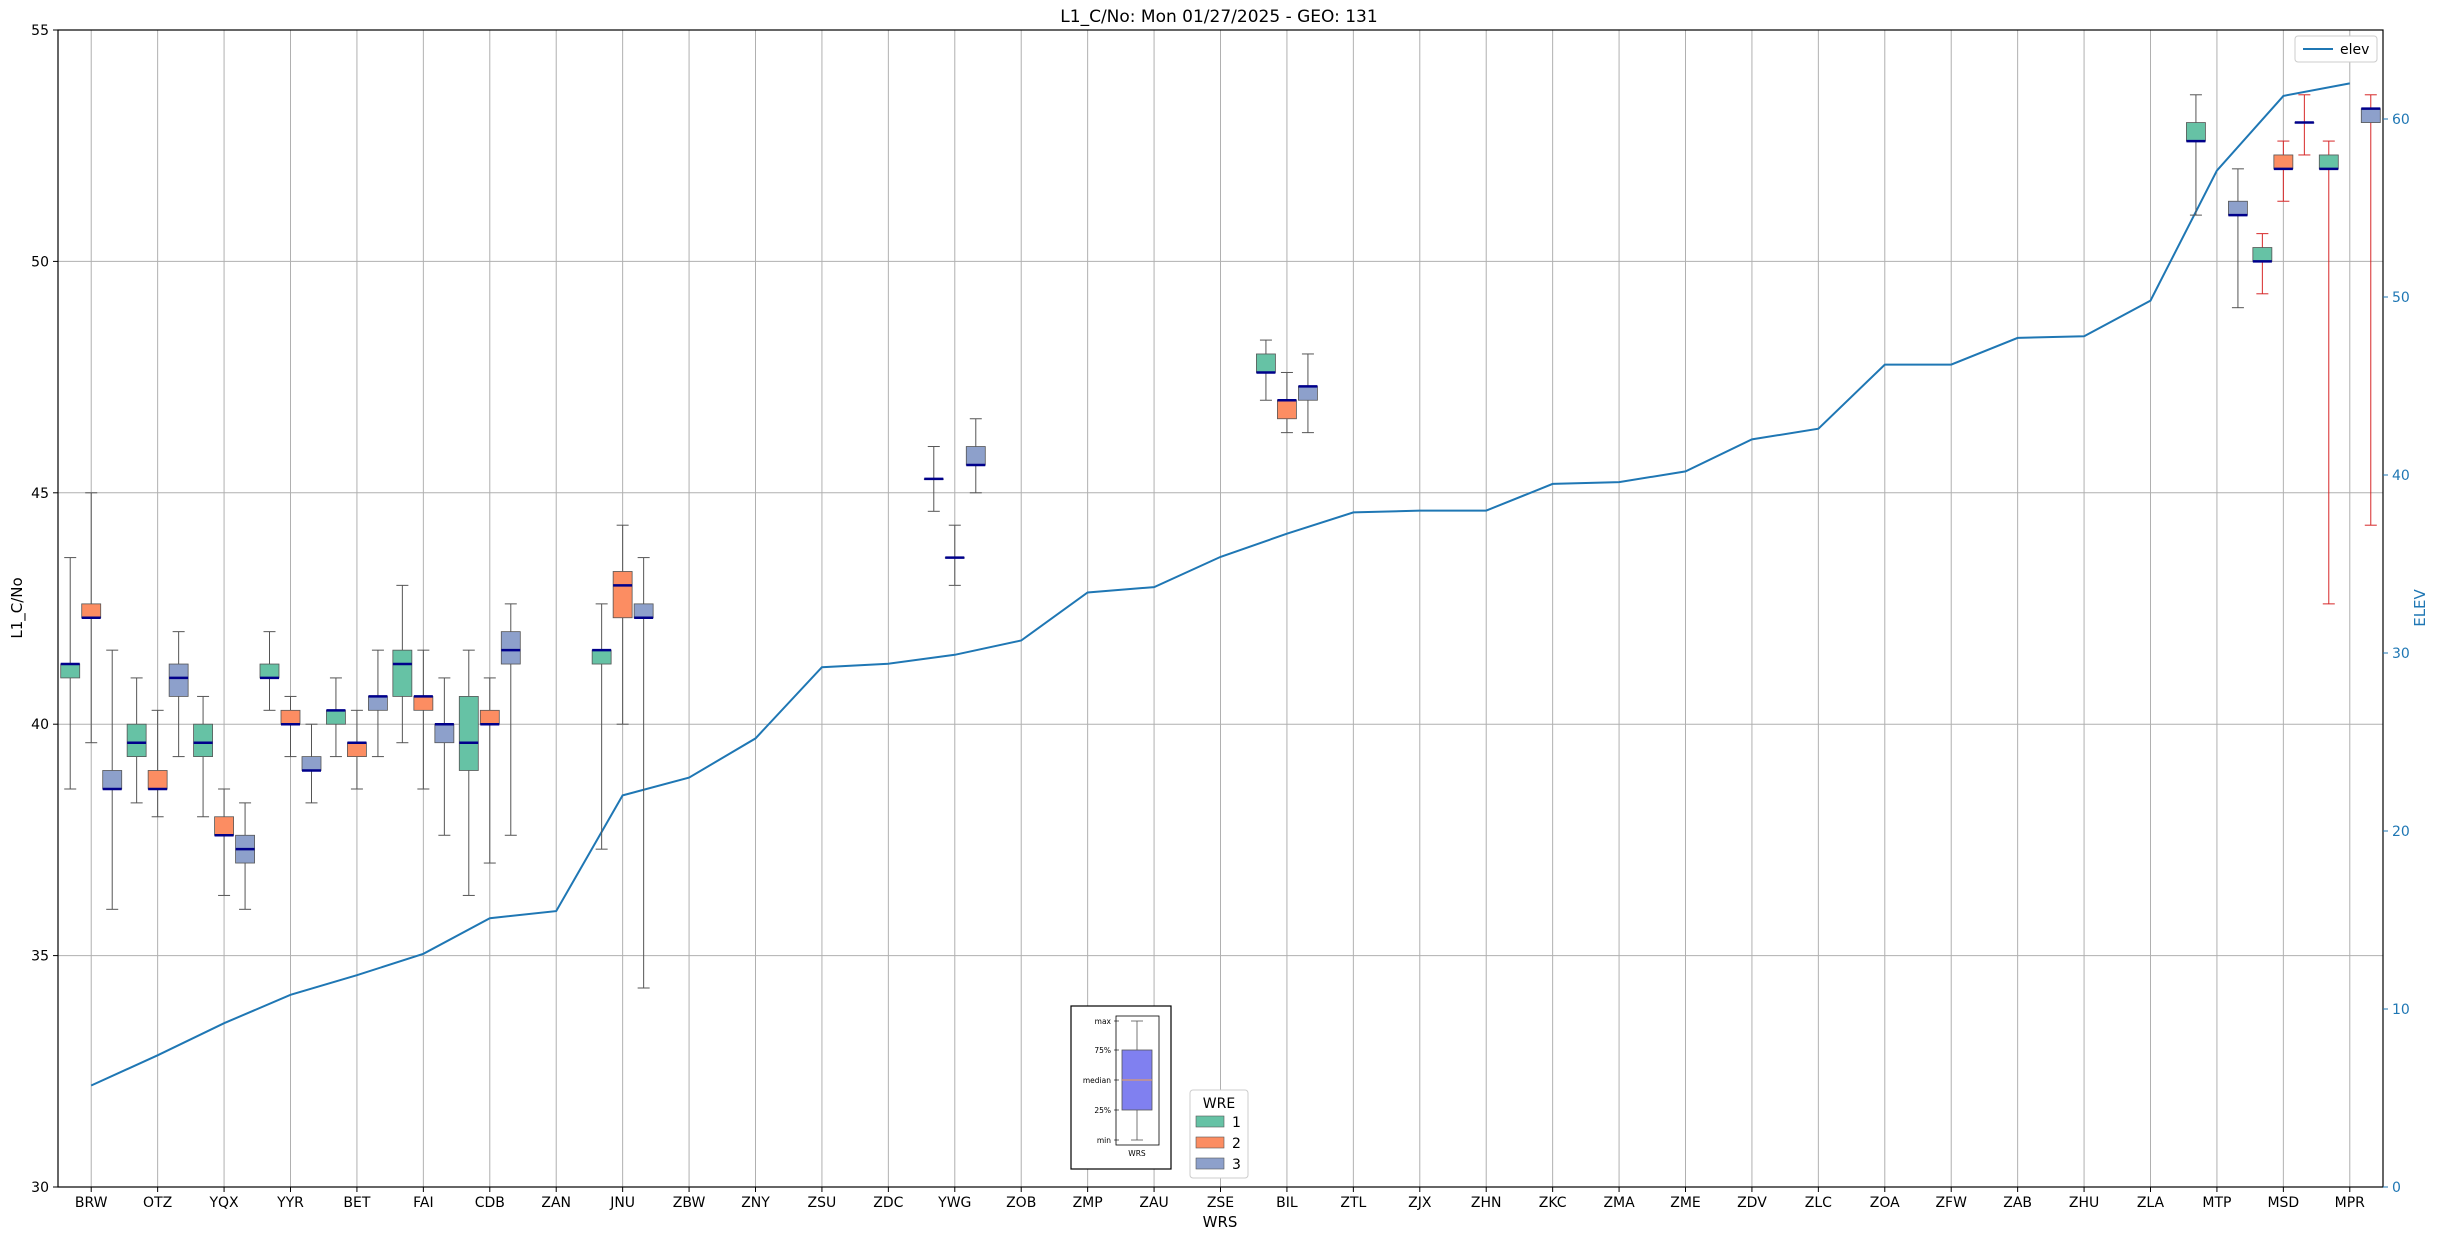  Describe the element at coordinates (1553, 1203) in the screenshot. I see `x-tick-label-zkc: ZKC` at that location.